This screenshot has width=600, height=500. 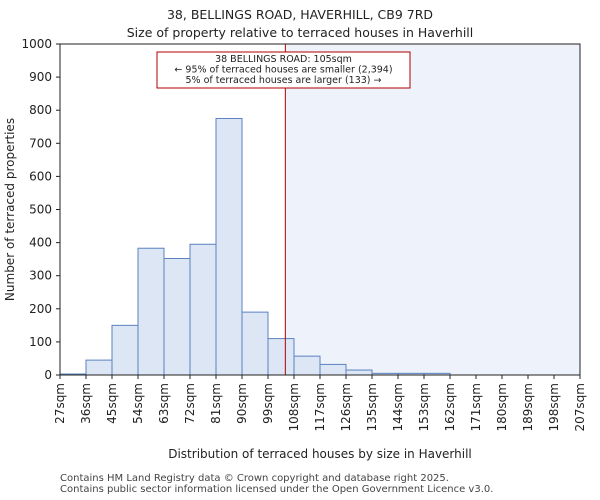 I want to click on annotation-box, so click(x=283, y=70).